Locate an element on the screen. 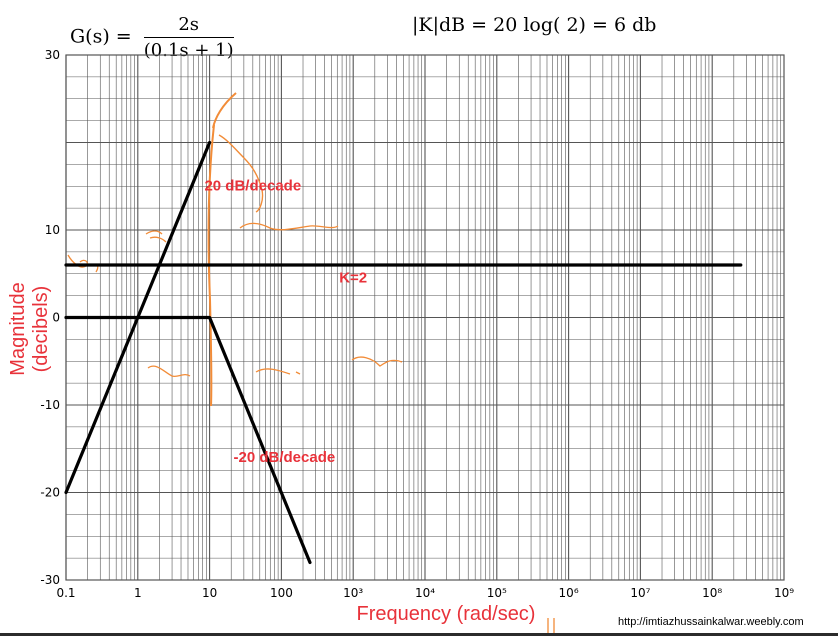  sketch-scribble-low-left is located at coordinates (169, 371).